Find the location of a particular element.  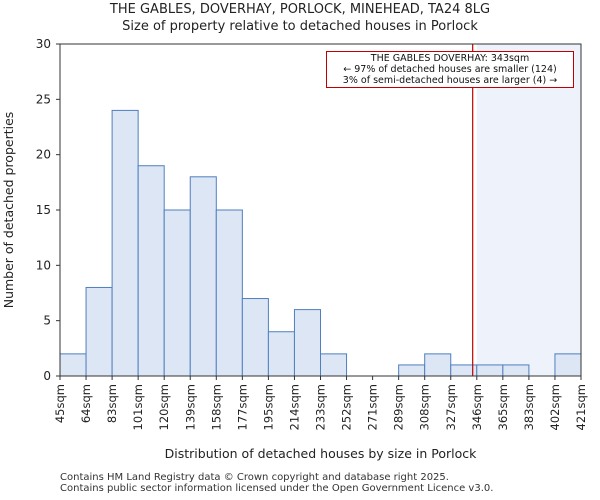

x-tick-label: 327sqm is located at coordinates (451, 407).